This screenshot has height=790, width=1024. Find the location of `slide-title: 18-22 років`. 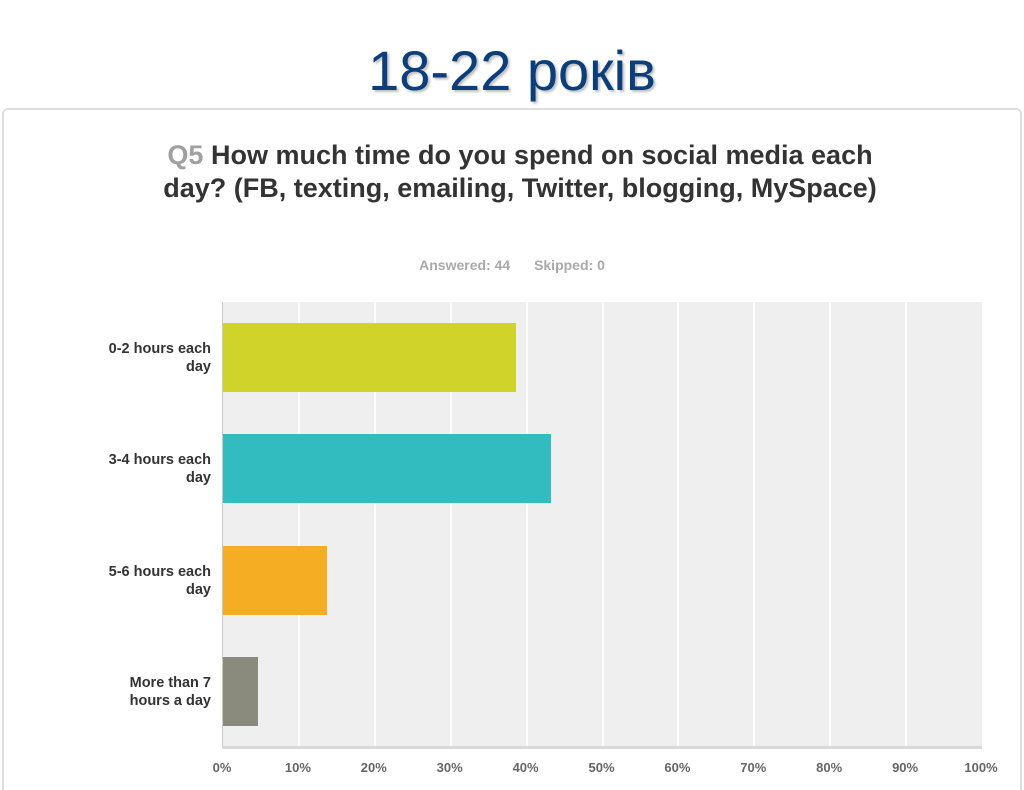

slide-title: 18-22 років is located at coordinates (512, 70).